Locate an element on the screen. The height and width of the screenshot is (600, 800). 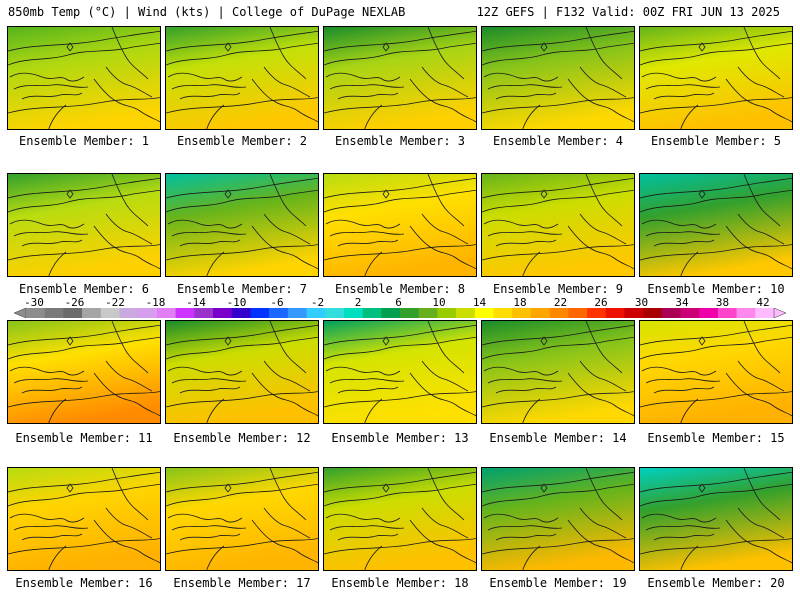
ensemble-member-label: Ensemble Member: 7 is located at coordinates (242, 289).